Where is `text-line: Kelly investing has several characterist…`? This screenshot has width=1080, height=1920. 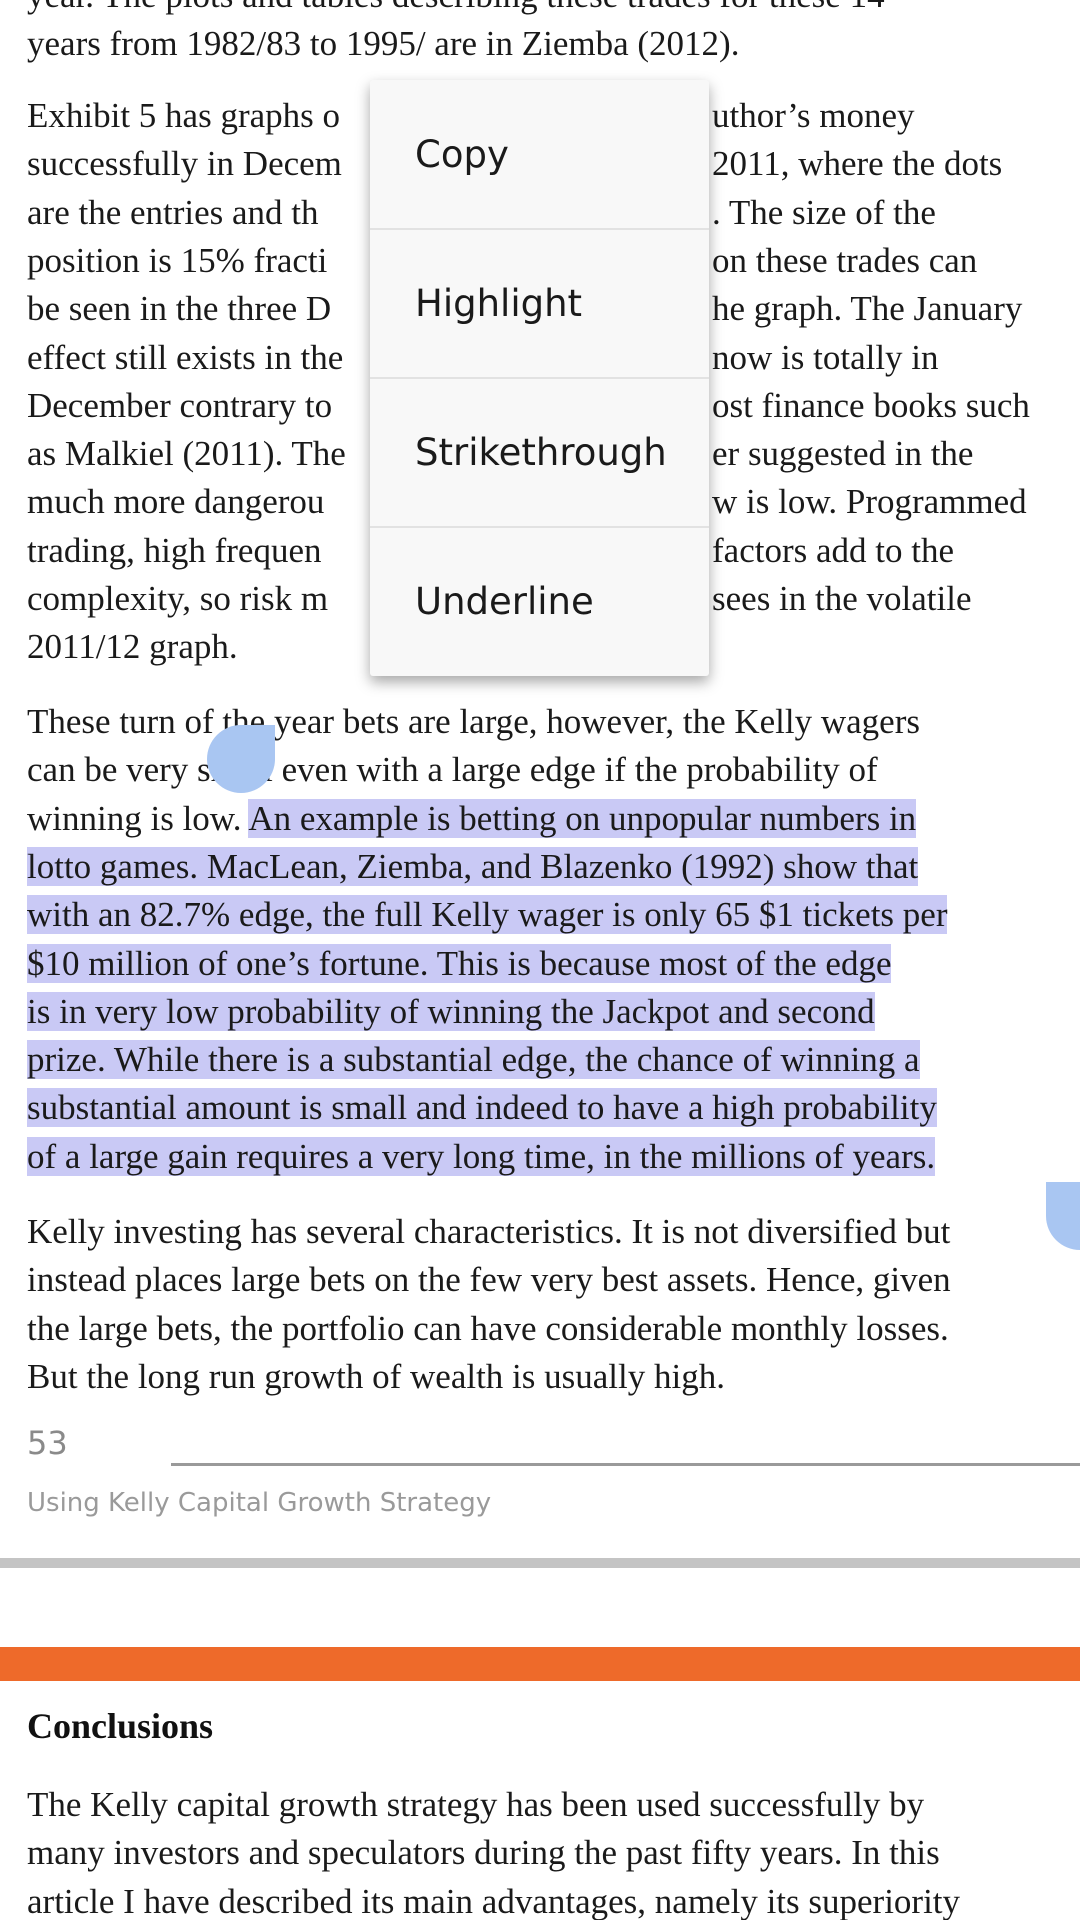 text-line: Kelly investing has several characterist… is located at coordinates (489, 1231).